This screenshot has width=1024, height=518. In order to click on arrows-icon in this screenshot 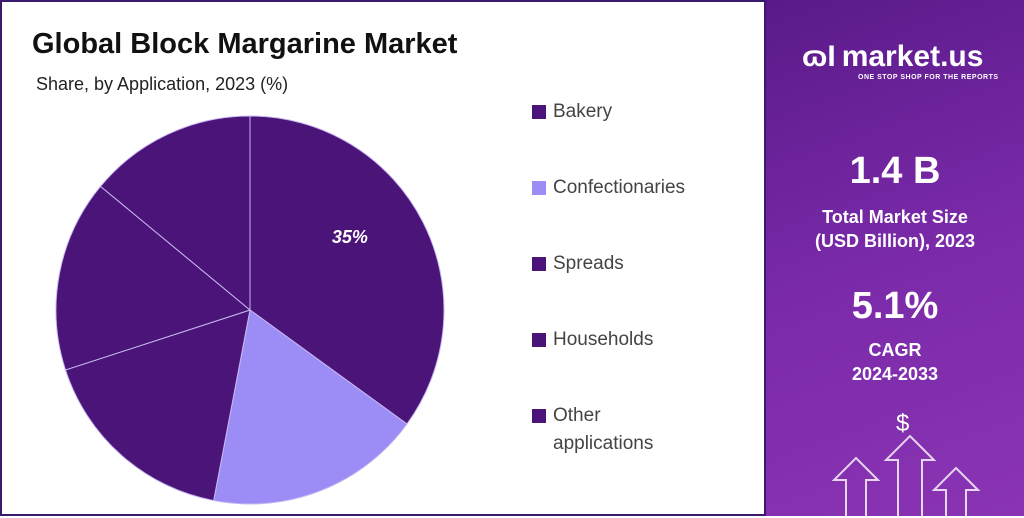, I will do `click(906, 475)`.